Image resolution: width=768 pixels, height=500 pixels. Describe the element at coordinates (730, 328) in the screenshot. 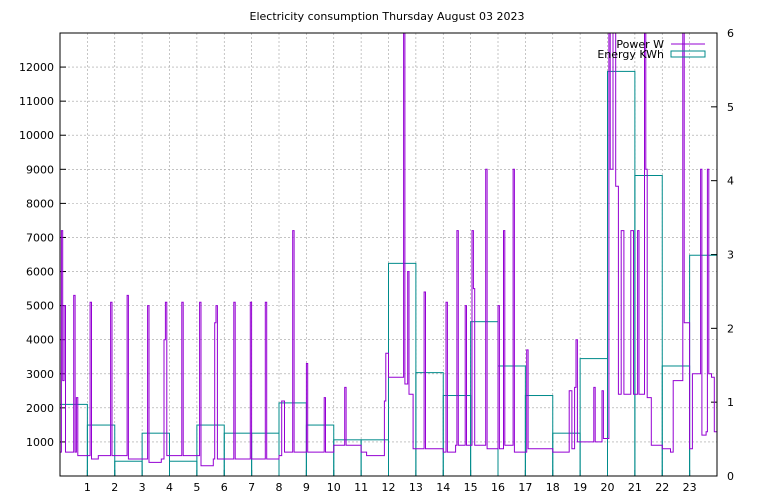

I see `y2-tick-label: 2` at that location.